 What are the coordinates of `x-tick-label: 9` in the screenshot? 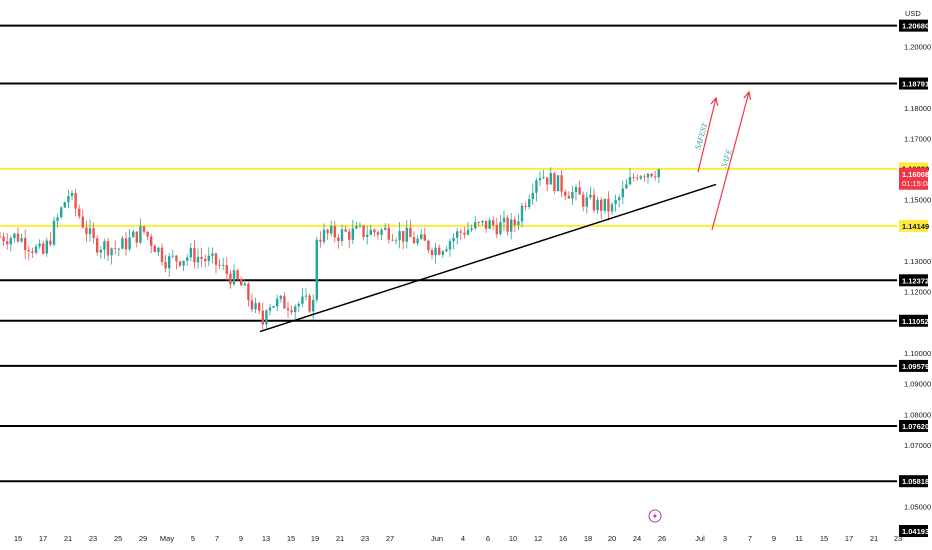 It's located at (774, 538).